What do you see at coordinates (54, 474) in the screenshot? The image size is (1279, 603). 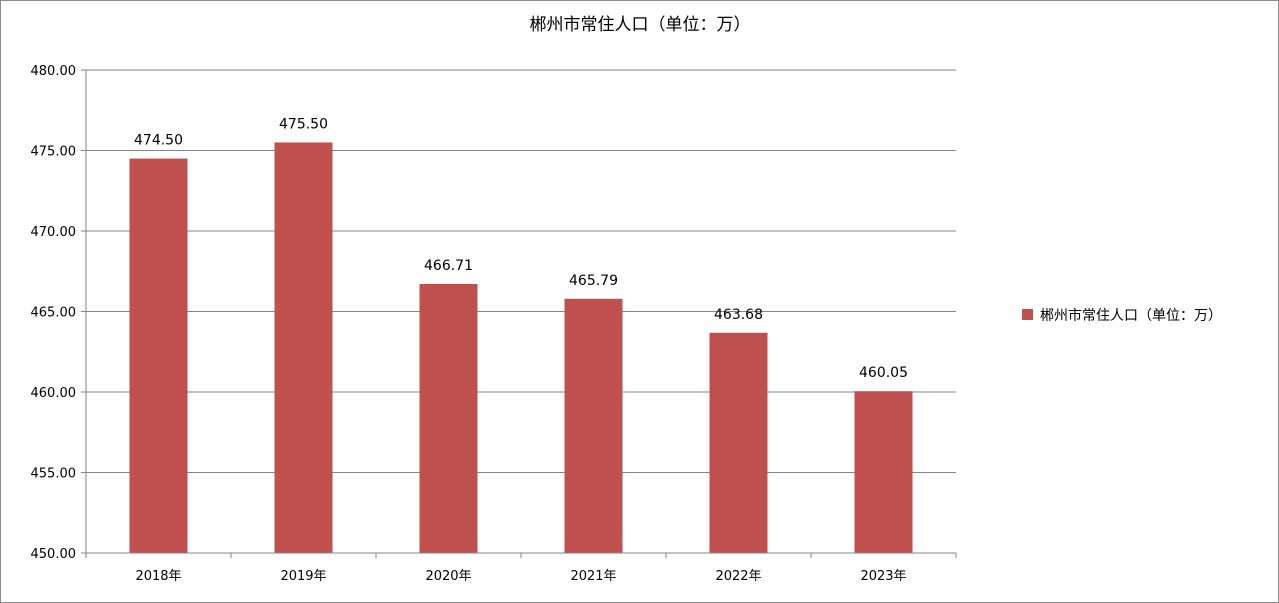 I see `y-tick-label: 455.00` at bounding box center [54, 474].